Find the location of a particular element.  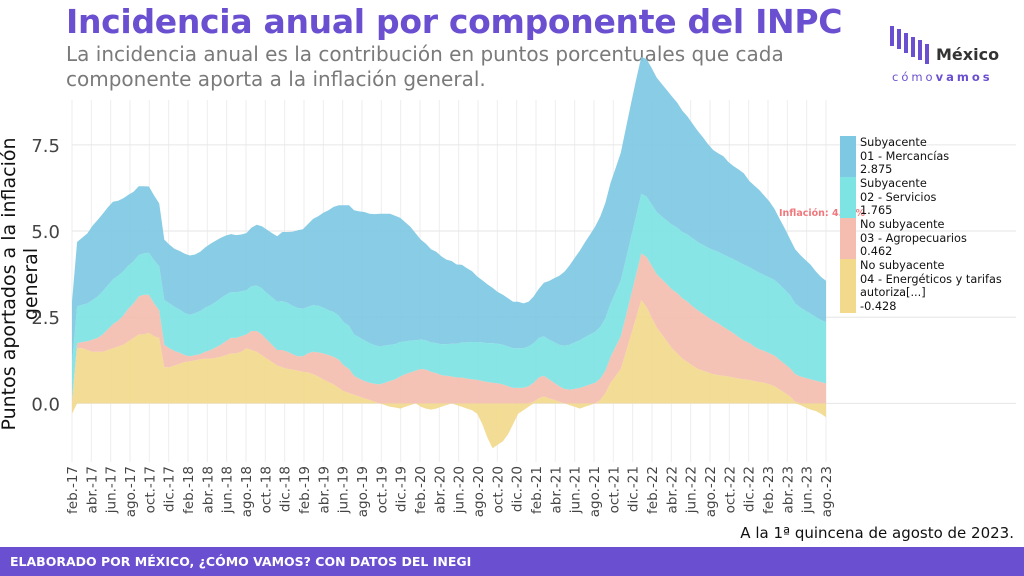

x-tick-label: jun.-23 is located at coordinates (808, 490).